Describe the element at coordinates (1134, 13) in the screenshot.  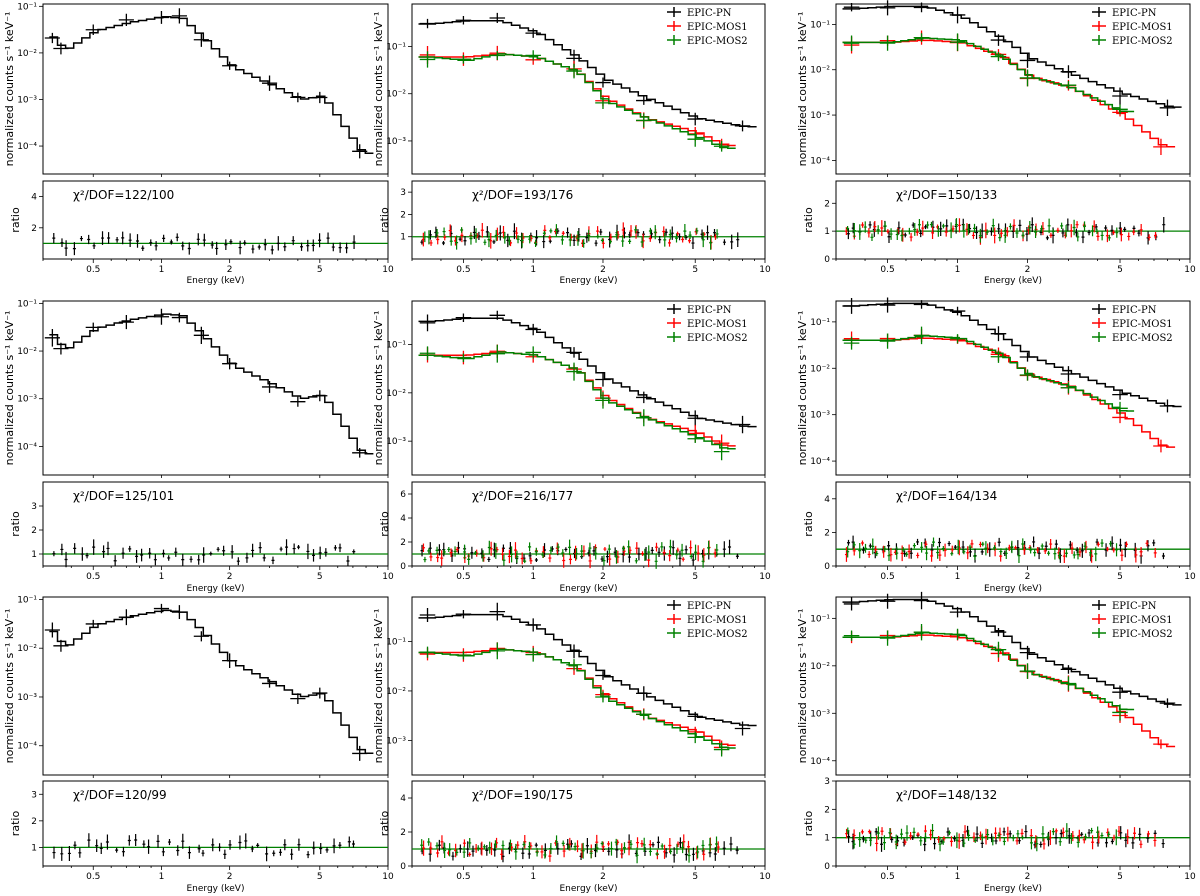
I see `legend-label: EPIC-PN` at that location.